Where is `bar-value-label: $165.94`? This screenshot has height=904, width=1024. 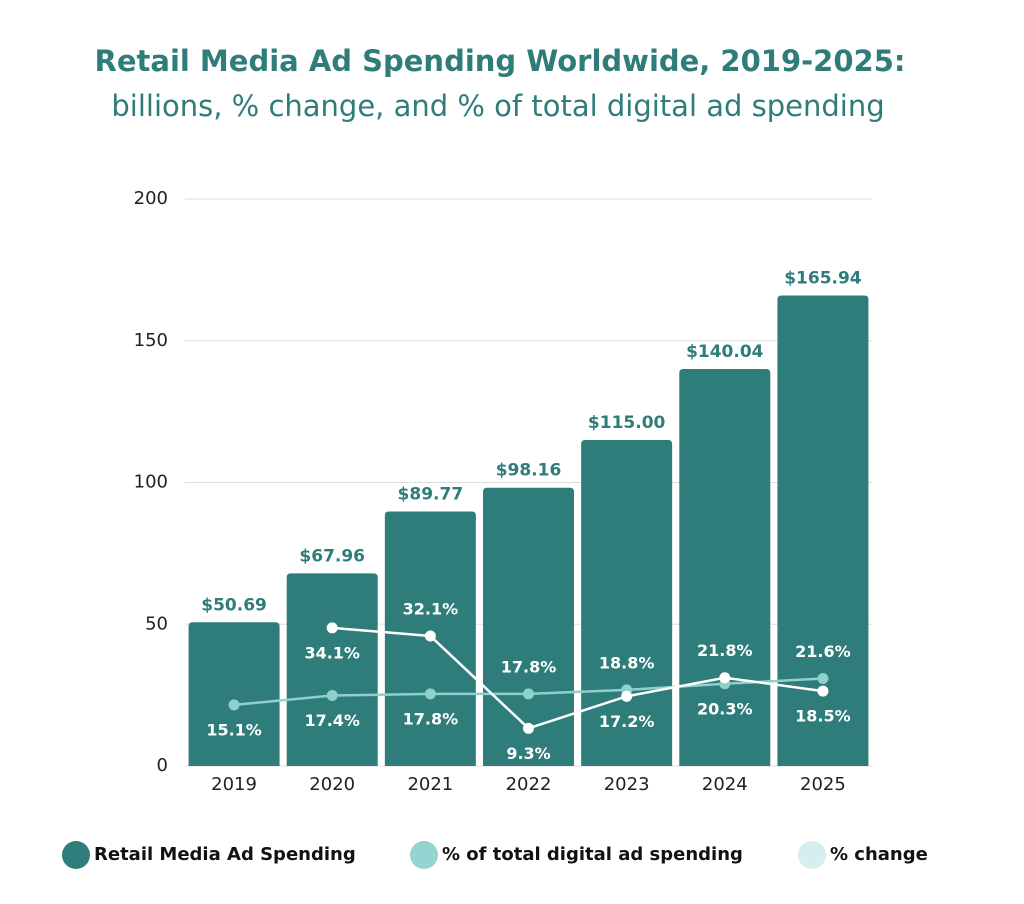
bar-value-label: $165.94 is located at coordinates (823, 279).